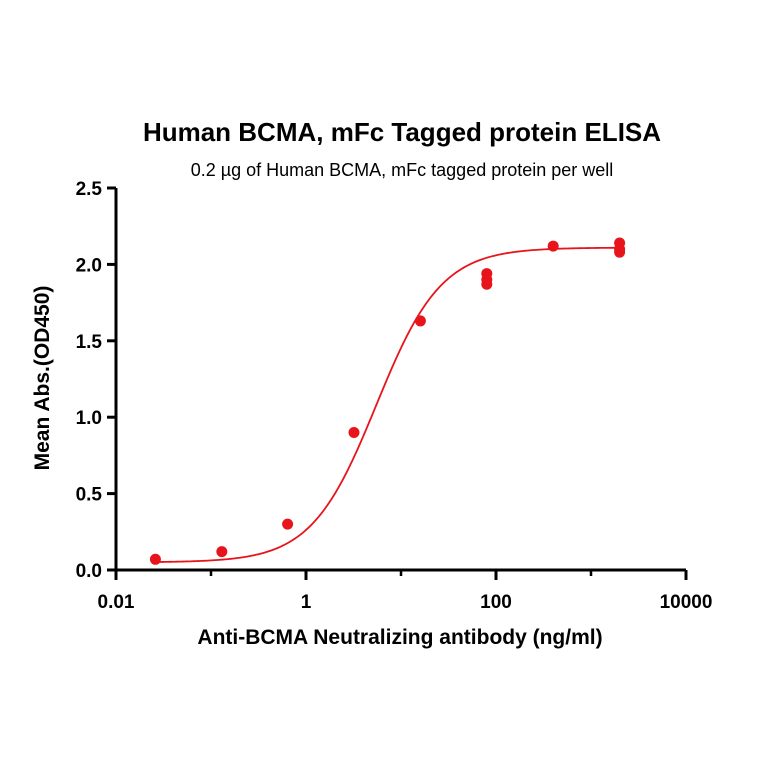 This screenshot has height=769, width=764. Describe the element at coordinates (89, 571) in the screenshot. I see `y-tick-label: 0.0` at that location.